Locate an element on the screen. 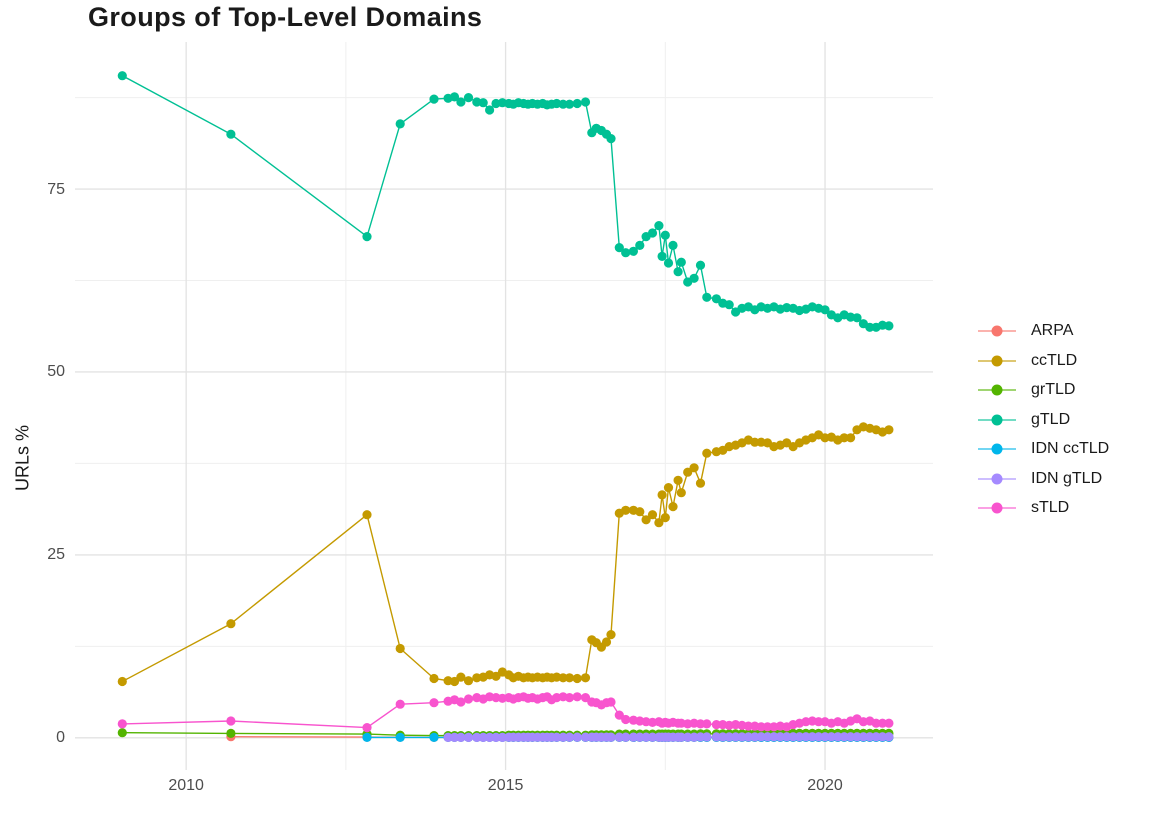 The height and width of the screenshot is (827, 1164). chart-title: Groups of Top-Level Domains is located at coordinates (285, 17).